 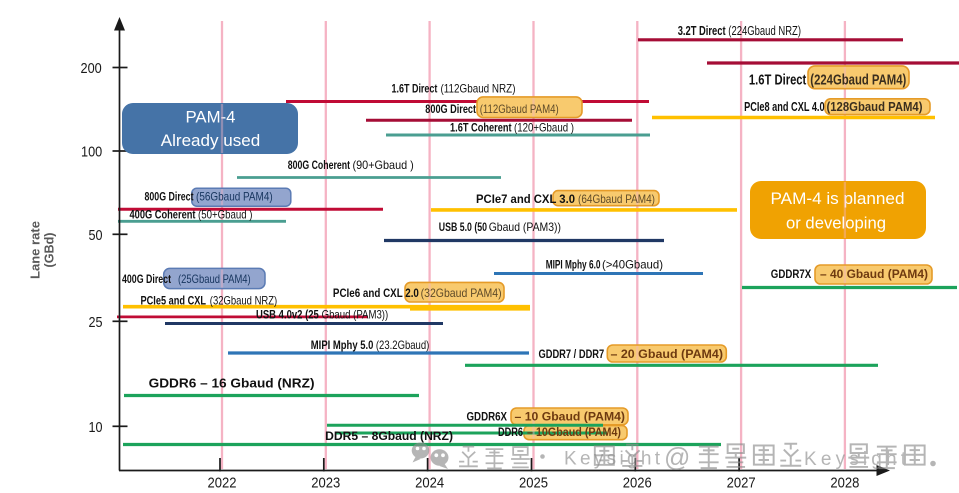 I want to click on svg-text: PCIe5 and CXL, so click(x=174, y=301).